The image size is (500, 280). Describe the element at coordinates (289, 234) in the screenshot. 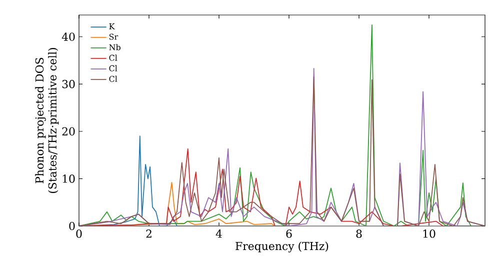

I see `x-tick-label: 6` at that location.